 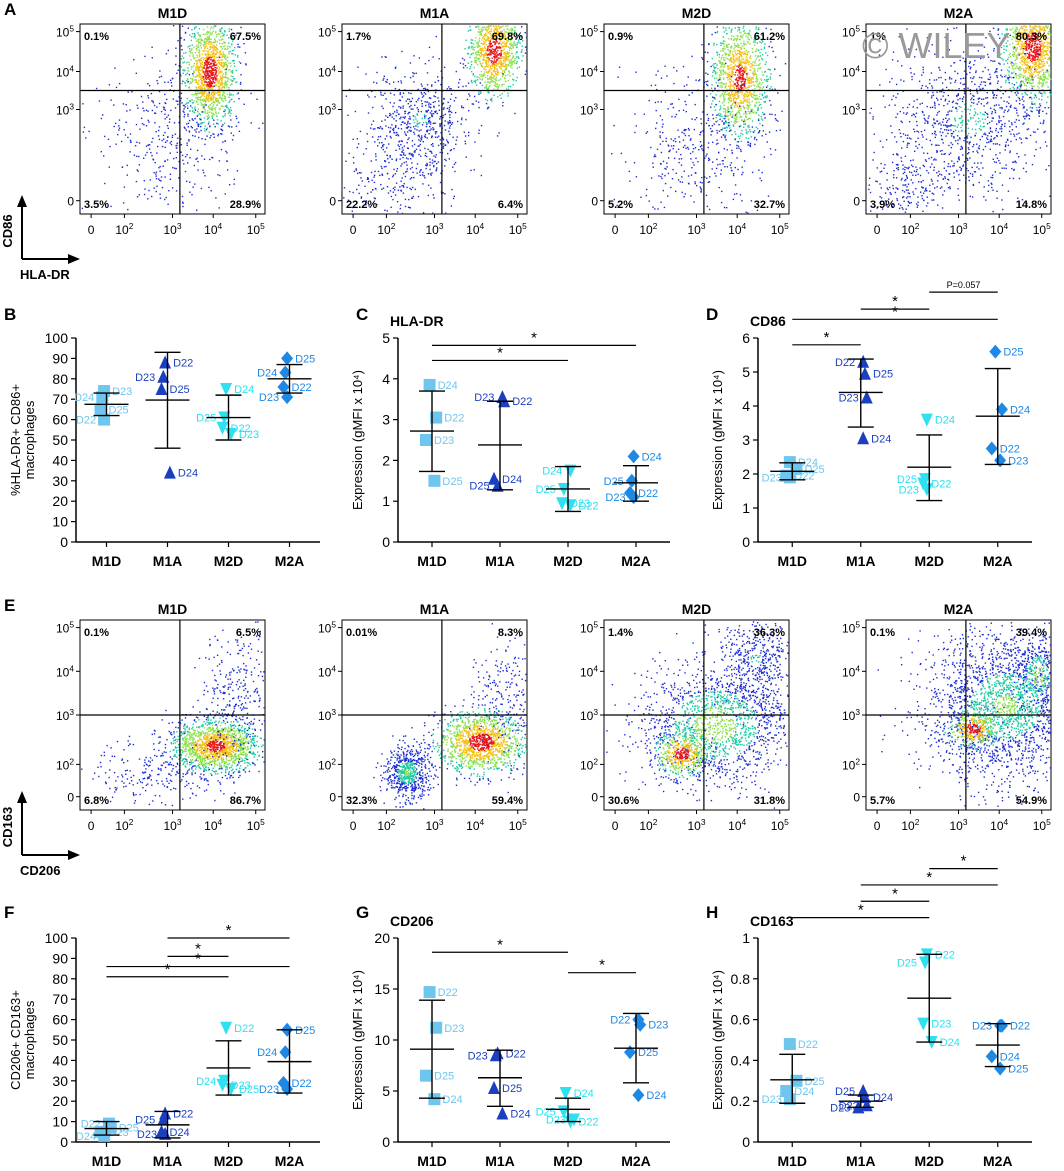 I want to click on x-tick-label: 105, so click(x=780, y=229).